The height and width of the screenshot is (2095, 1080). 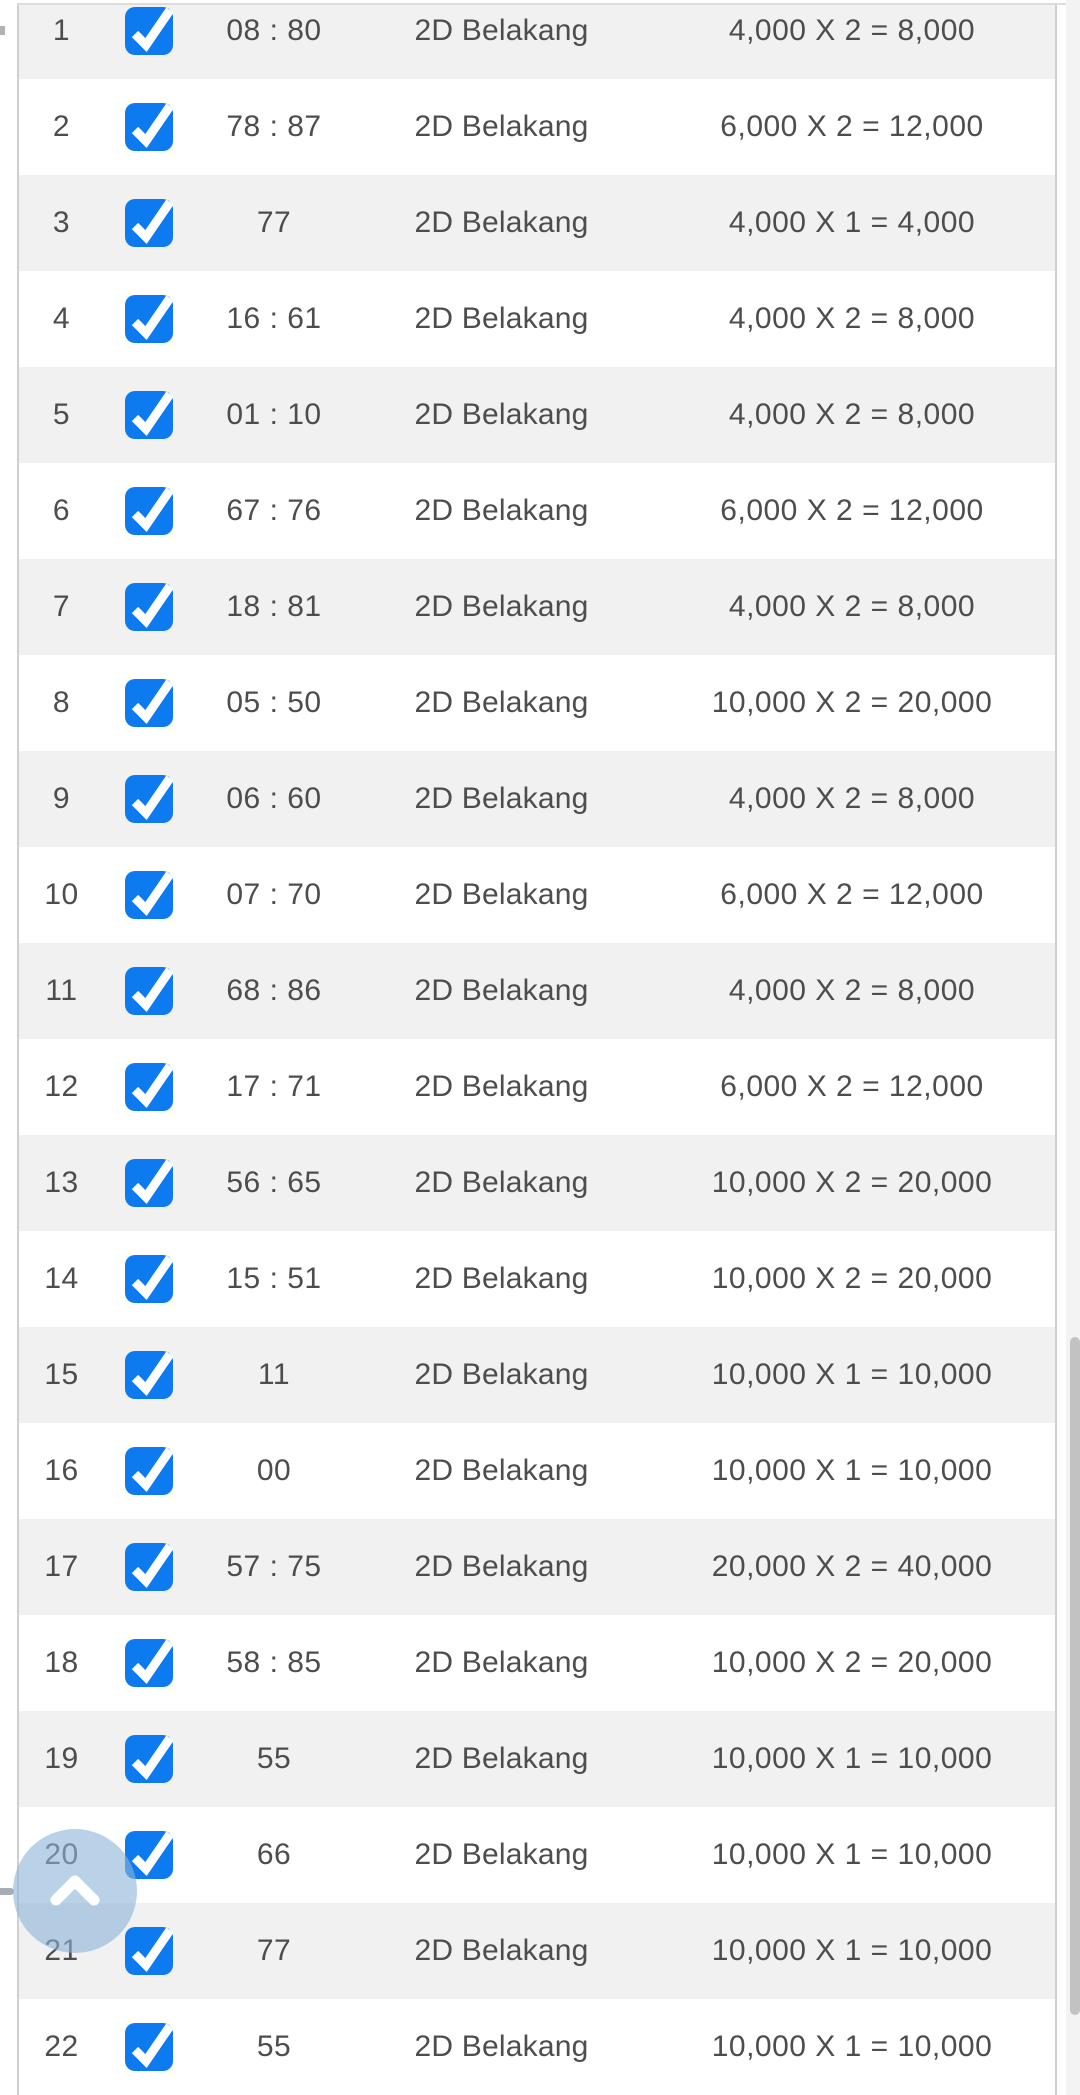 What do you see at coordinates (274, 30) in the screenshot?
I see `bet-numbers: 08 : 80` at bounding box center [274, 30].